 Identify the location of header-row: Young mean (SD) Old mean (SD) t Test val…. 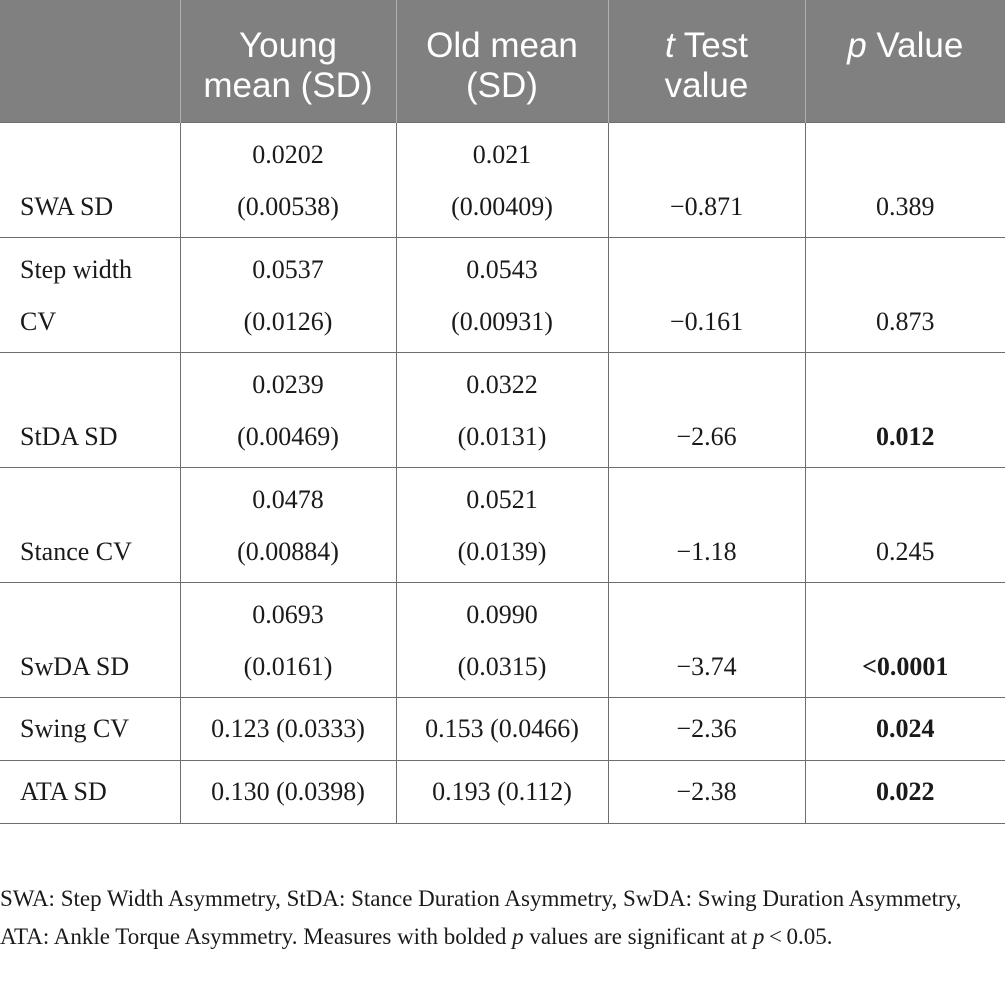
(502, 61).